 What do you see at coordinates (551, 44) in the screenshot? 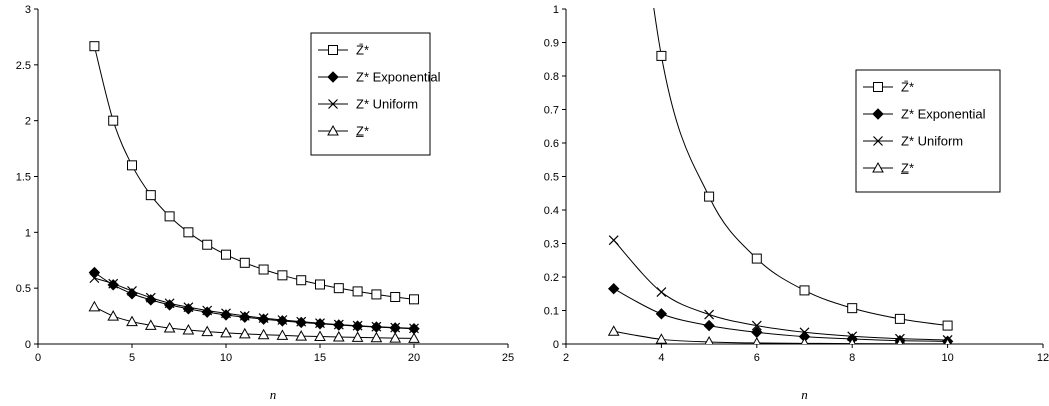
I see `y-tick-label: 0.9` at bounding box center [551, 44].